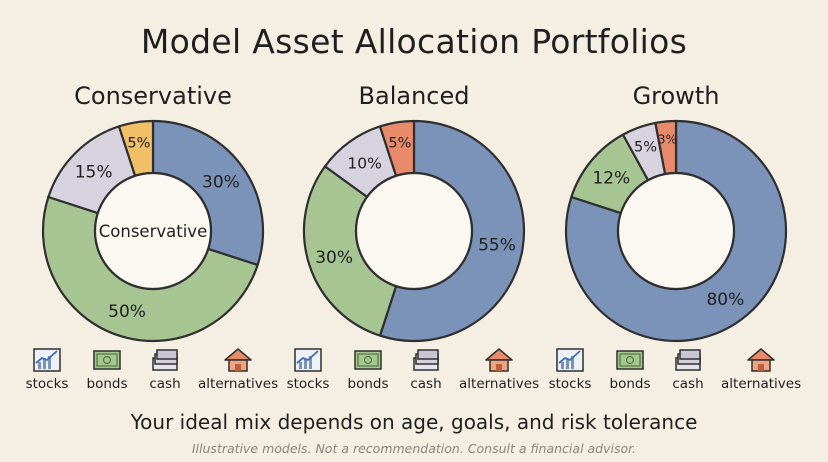 The width and height of the screenshot is (828, 462). Describe the element at coordinates (334, 258) in the screenshot. I see `bonds-value-label: 30%` at that location.